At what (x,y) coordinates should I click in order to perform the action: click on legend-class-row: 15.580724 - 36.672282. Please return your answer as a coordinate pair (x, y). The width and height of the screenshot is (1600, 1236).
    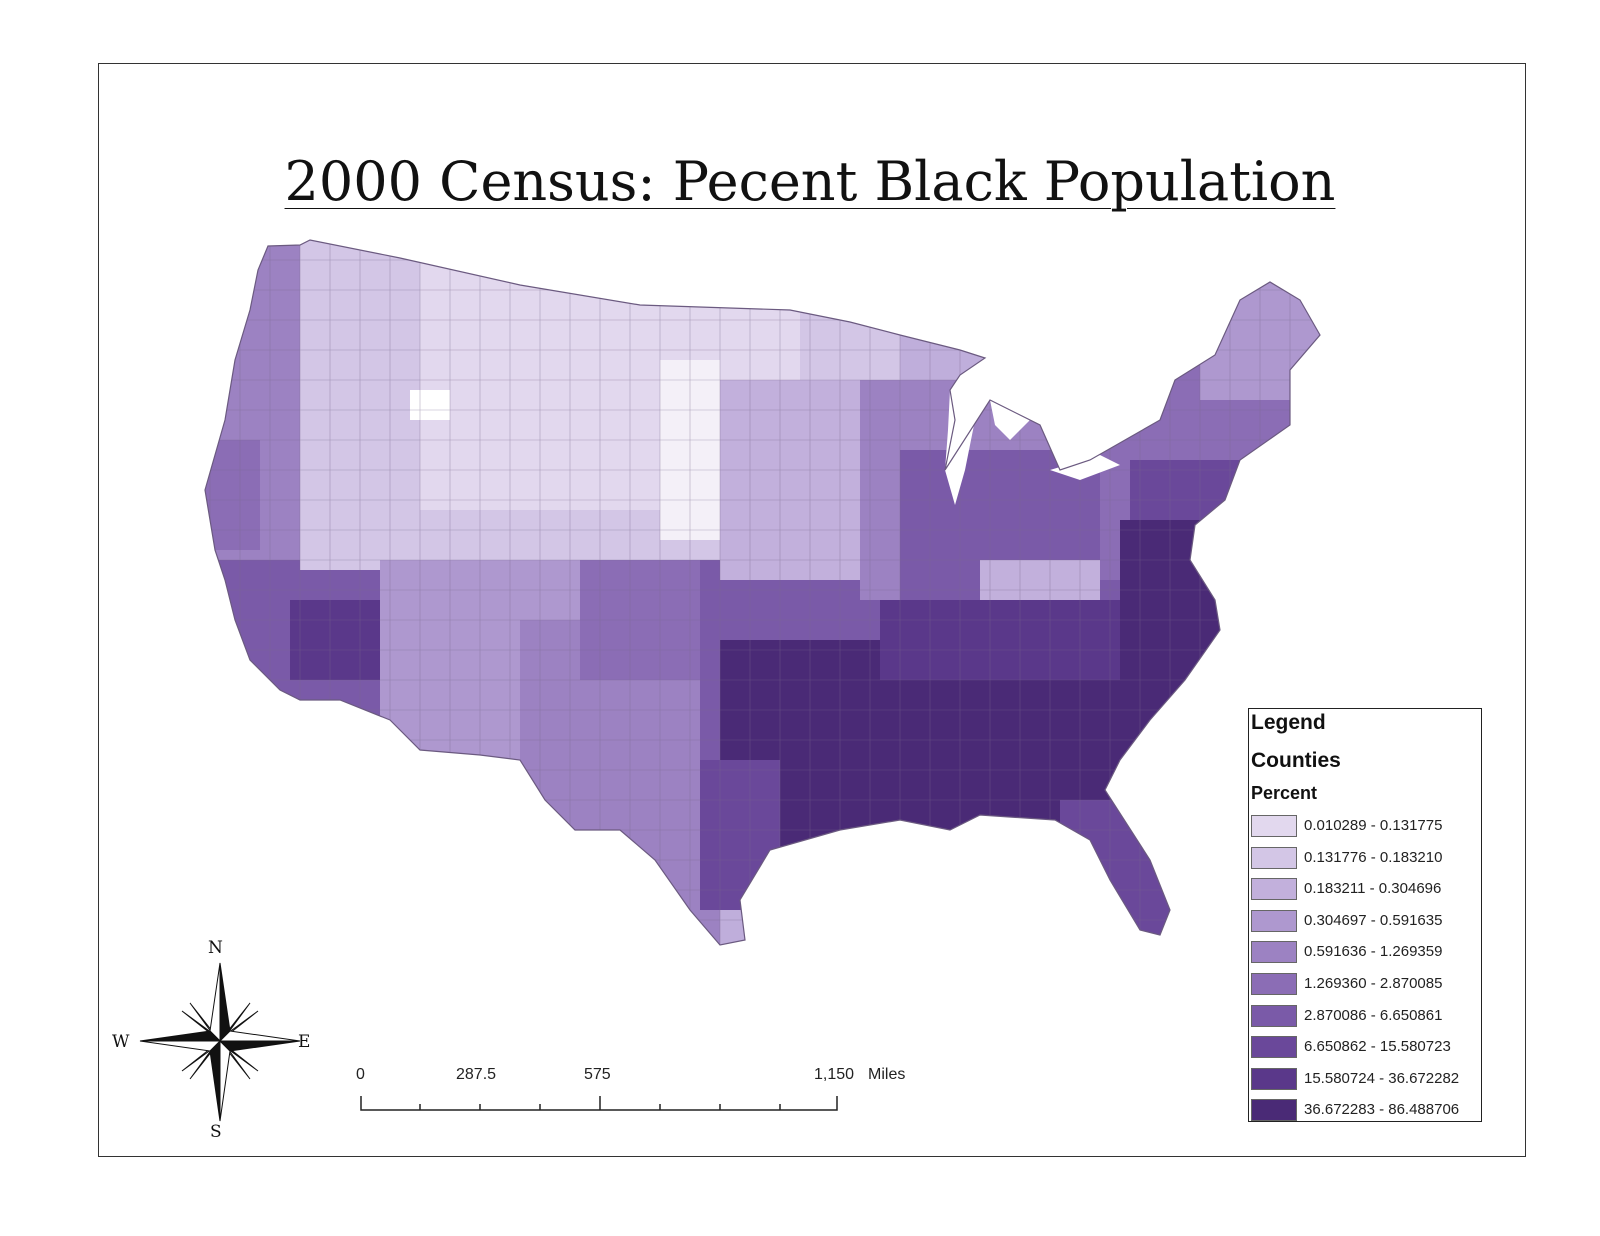
    Looking at the image, I should click on (1366, 1078).